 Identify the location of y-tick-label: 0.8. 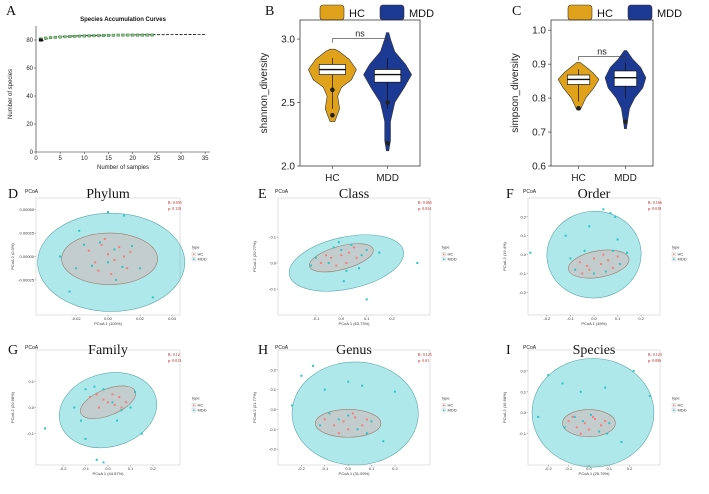
(539, 99).